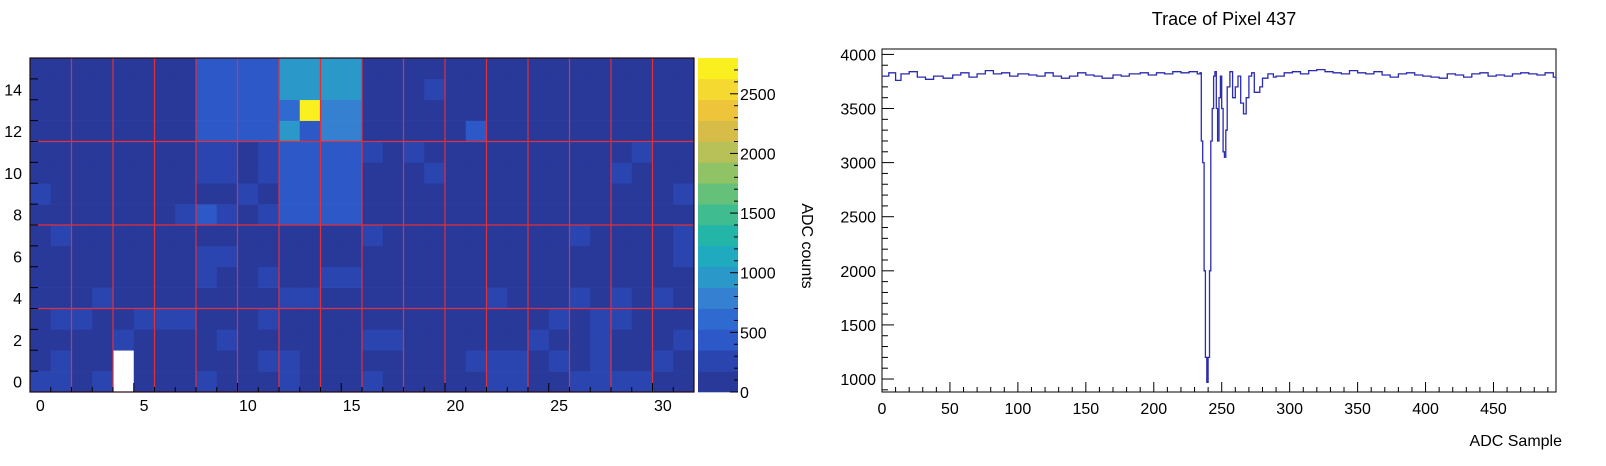 The width and height of the screenshot is (1606, 466). I want to click on trace-x-tick-label: 0, so click(882, 409).